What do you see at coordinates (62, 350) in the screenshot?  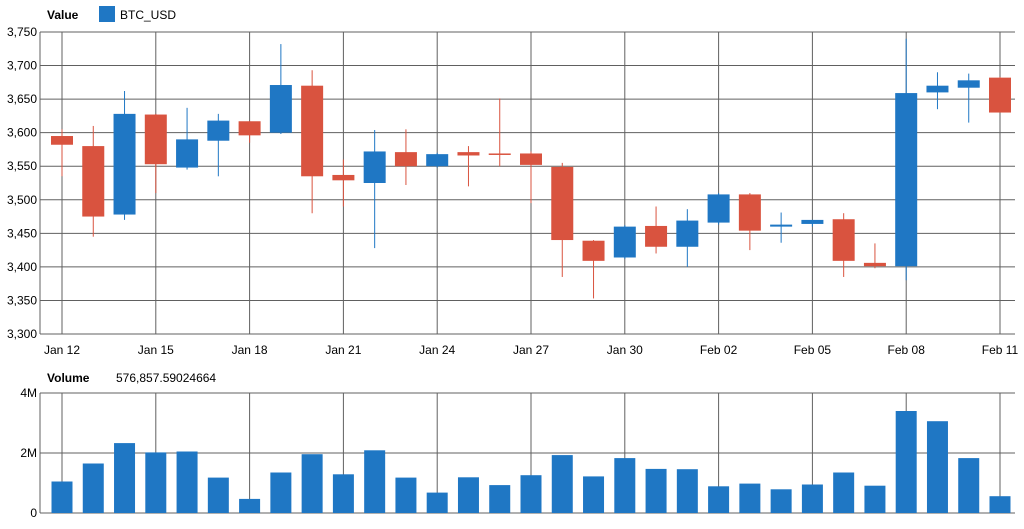 I see `price-x-tick-label: Jan 12` at bounding box center [62, 350].